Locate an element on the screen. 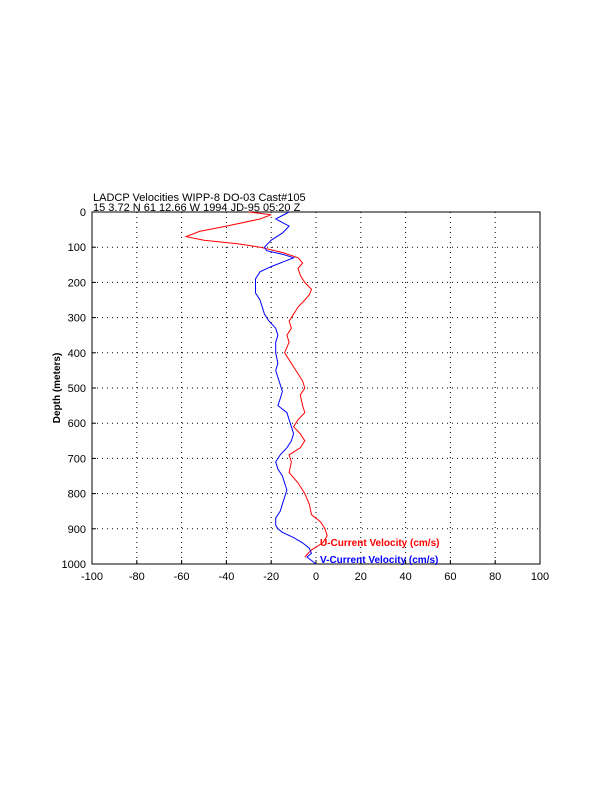 The height and width of the screenshot is (792, 612). x-tick-label: 80 is located at coordinates (495, 577).